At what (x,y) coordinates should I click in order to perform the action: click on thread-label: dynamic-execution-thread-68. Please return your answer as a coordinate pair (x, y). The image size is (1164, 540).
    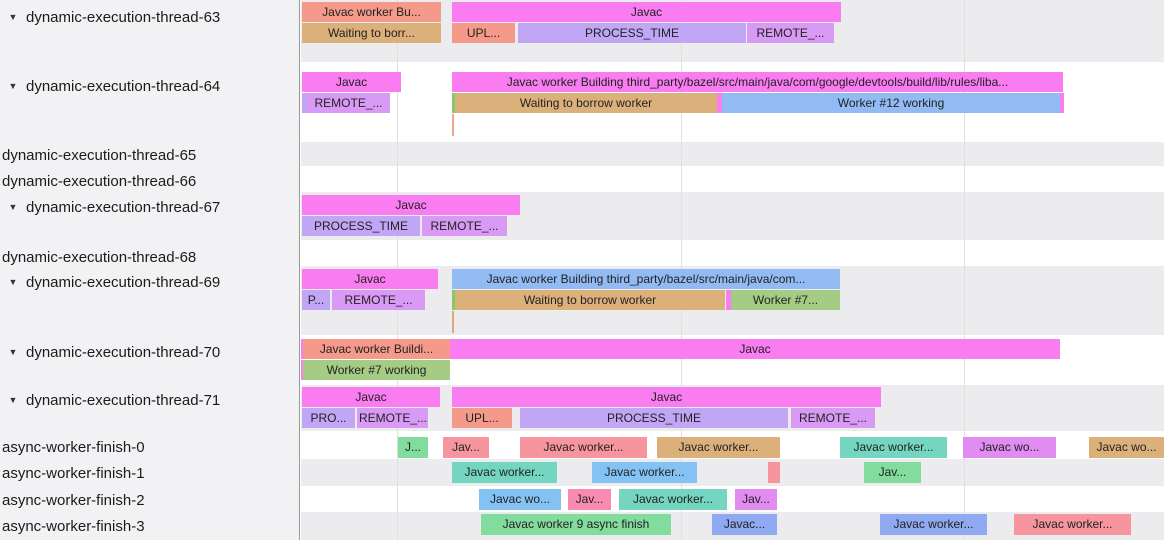
    Looking at the image, I should click on (99, 257).